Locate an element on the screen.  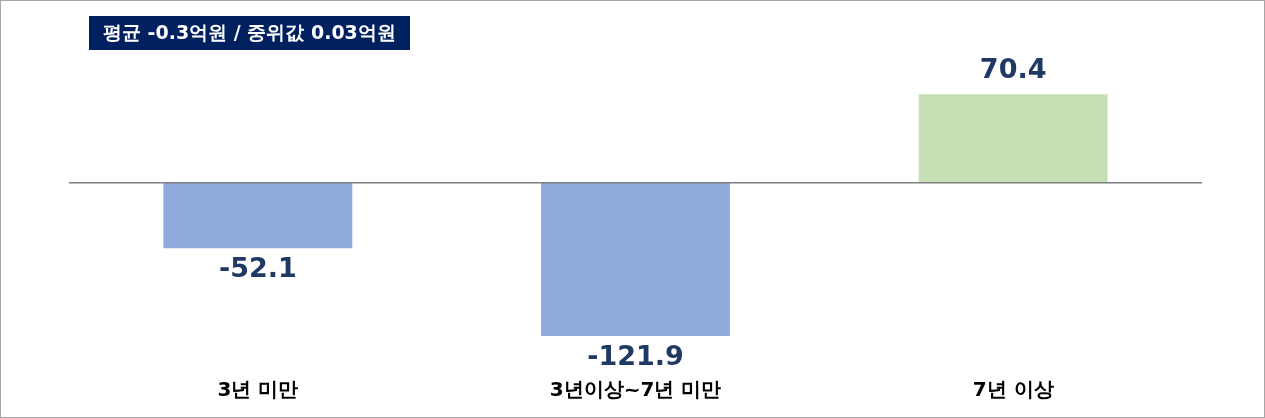
data-label: 70.4 is located at coordinates (1013, 68).